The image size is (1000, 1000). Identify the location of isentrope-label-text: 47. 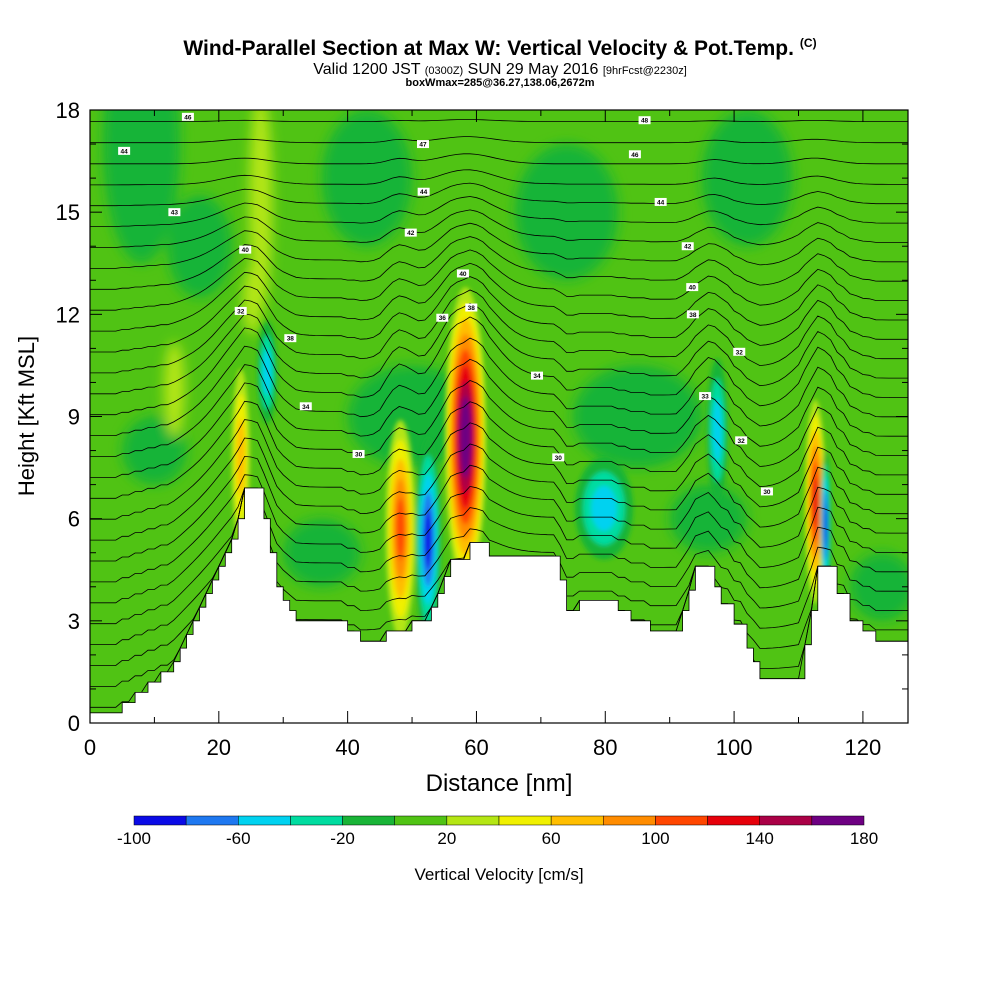
(423, 145).